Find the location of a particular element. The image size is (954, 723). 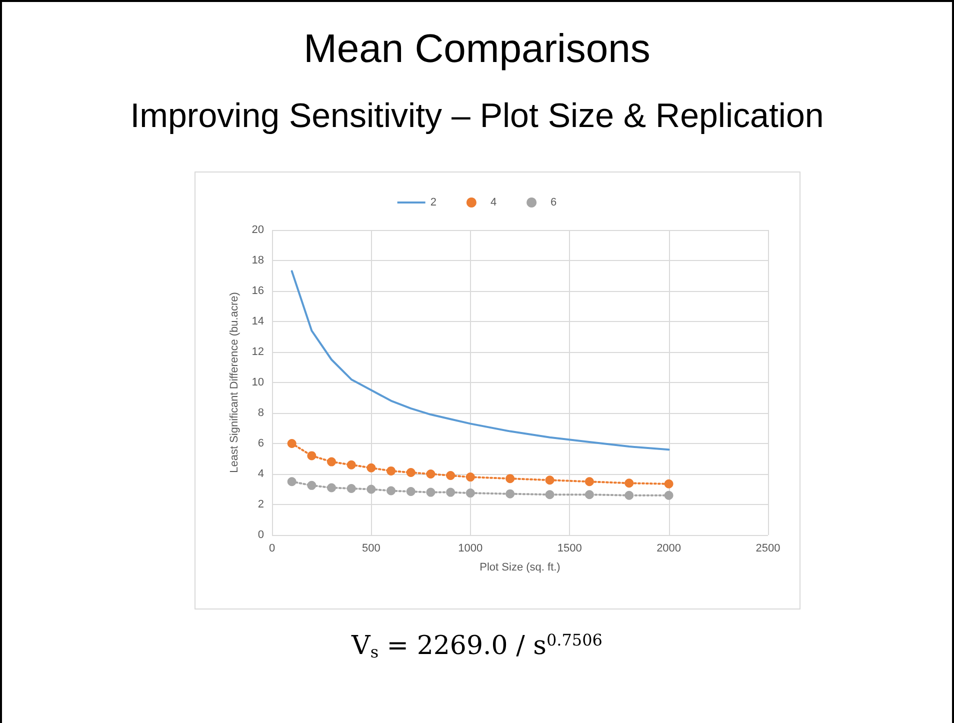

x-tick-label: 500 is located at coordinates (371, 548).